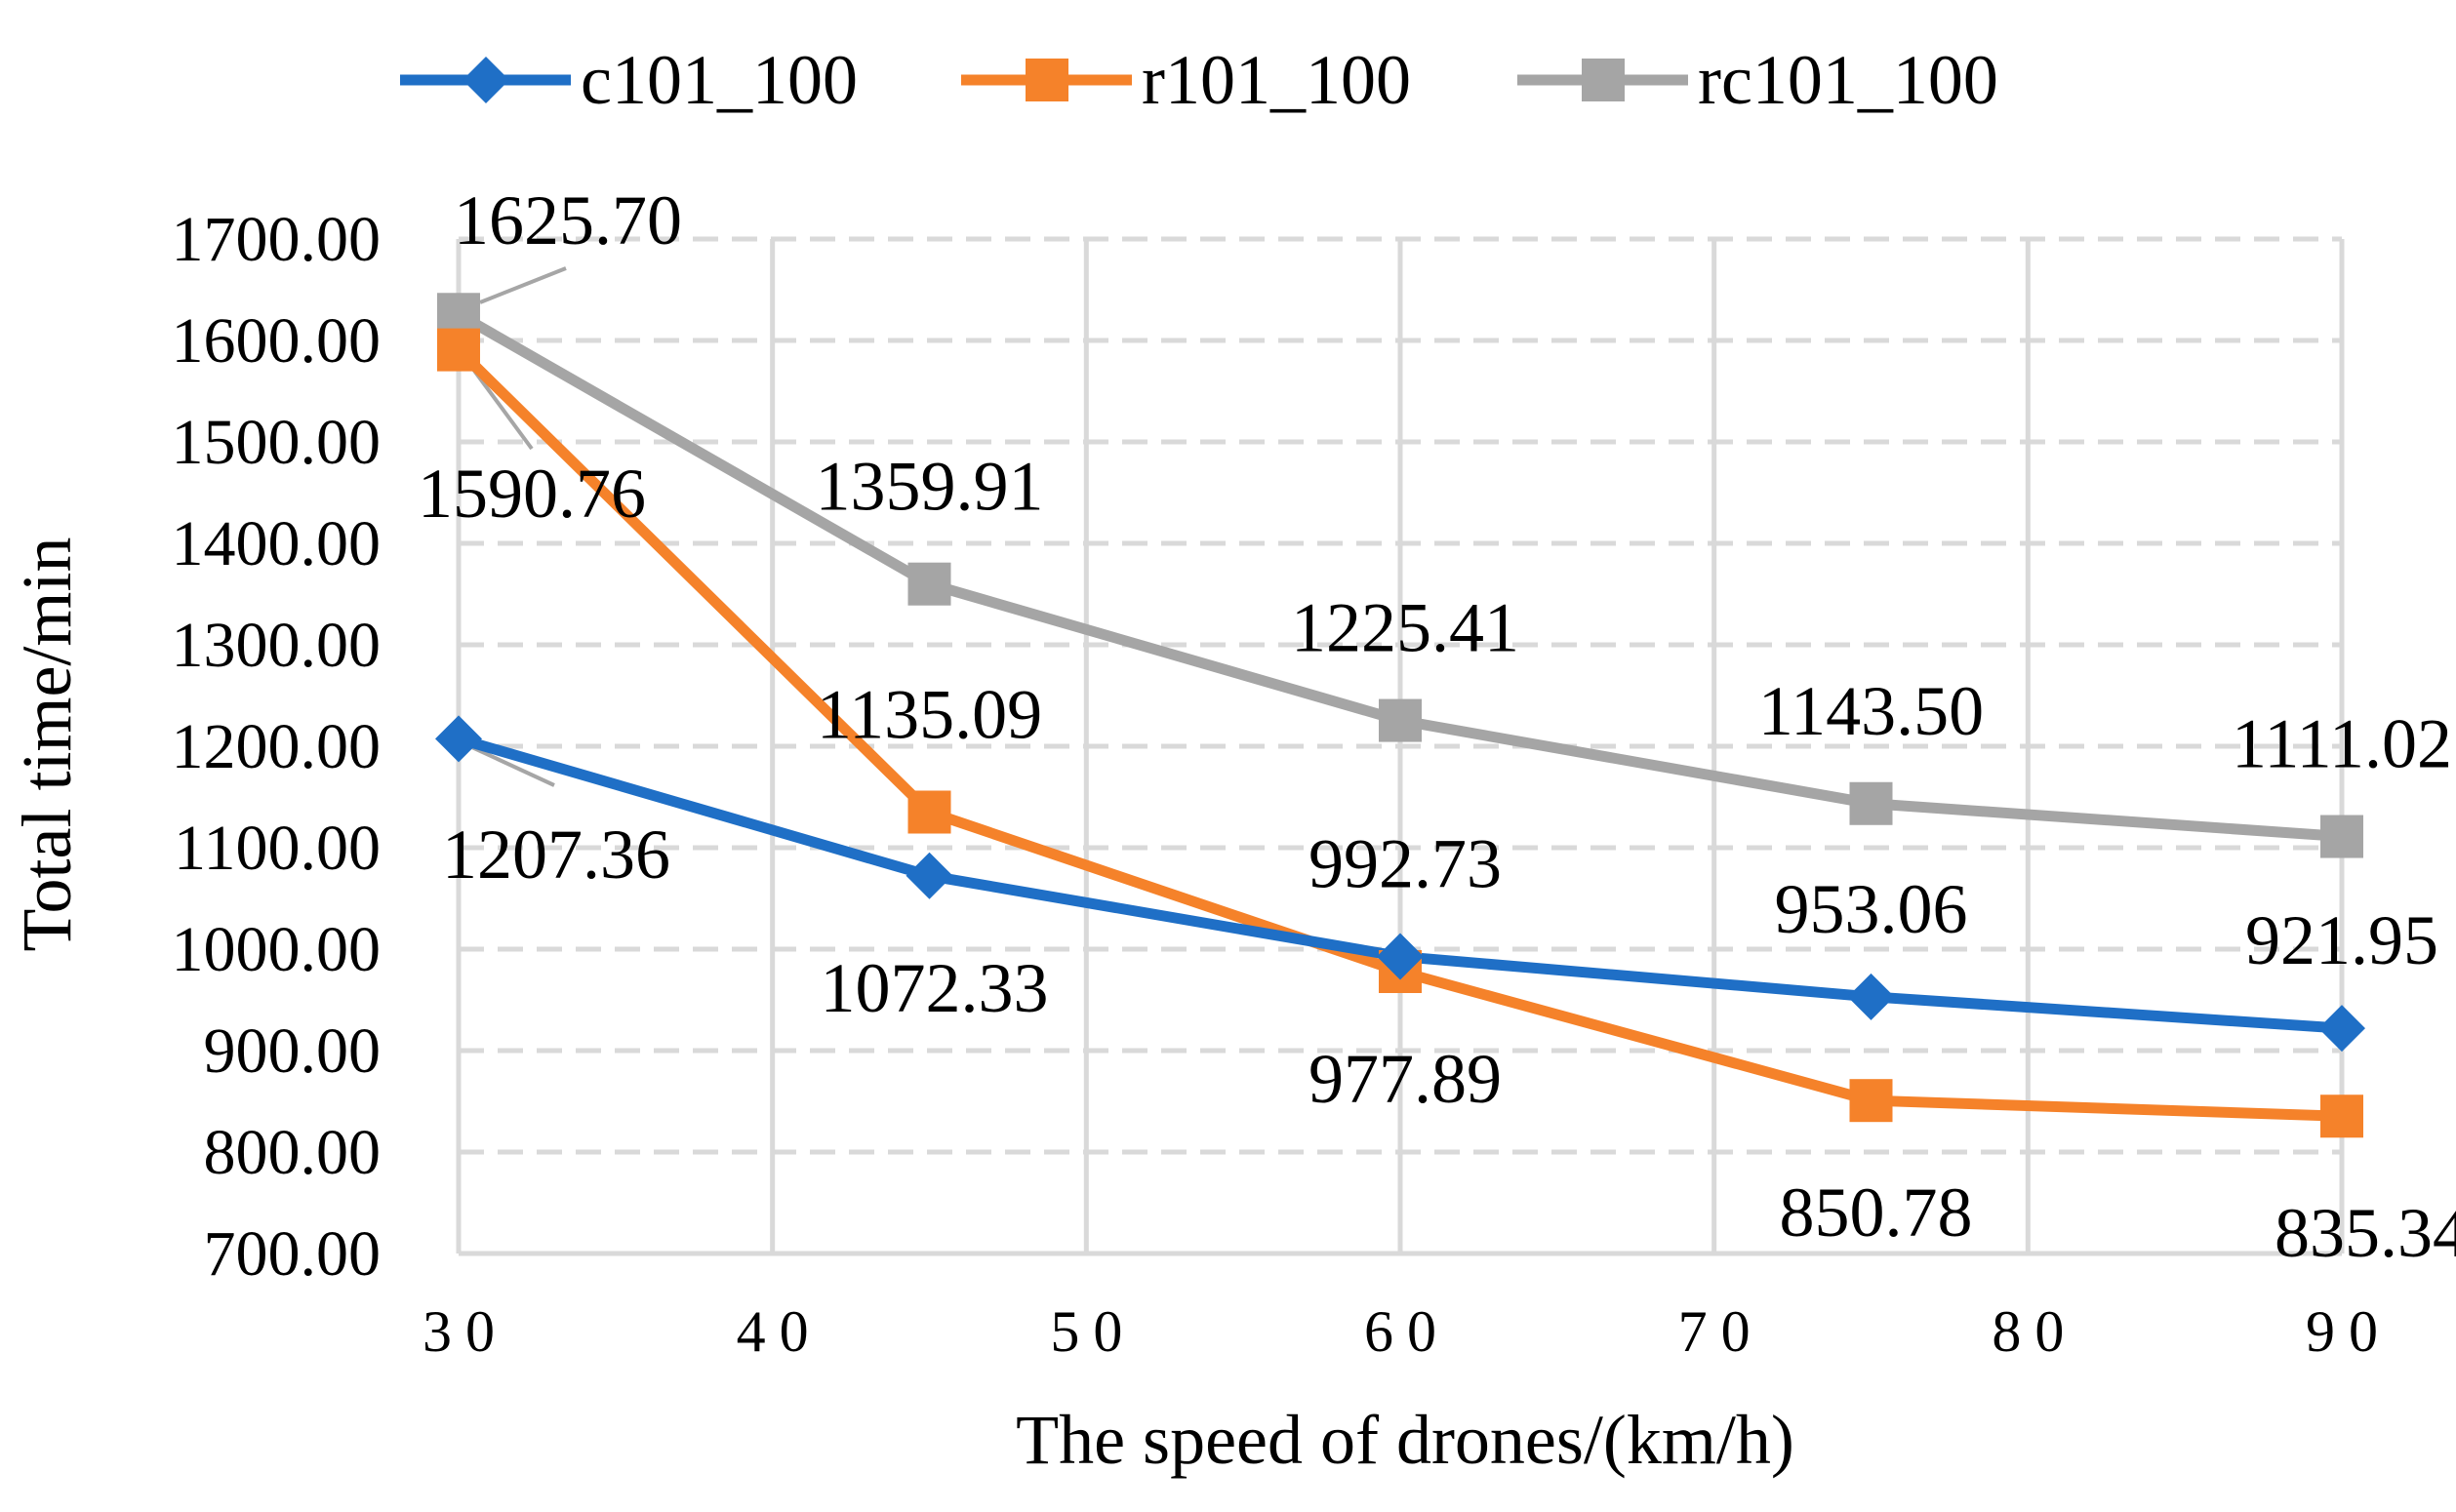 This screenshot has width=2456, height=1512. I want to click on y-tick-label: 1100.00, so click(277, 848).